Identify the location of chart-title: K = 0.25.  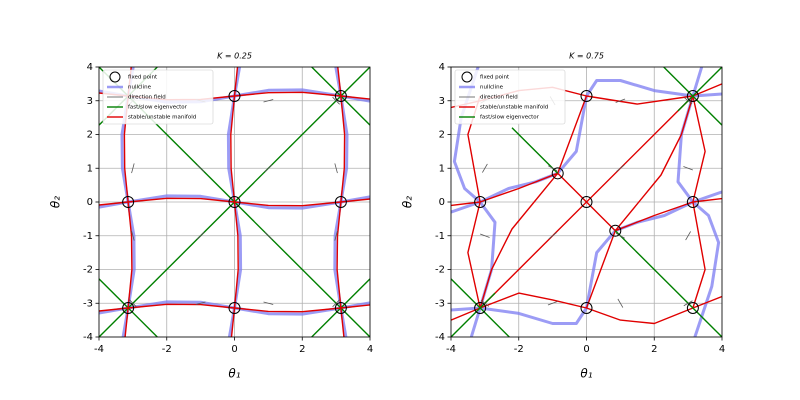
(234, 56).